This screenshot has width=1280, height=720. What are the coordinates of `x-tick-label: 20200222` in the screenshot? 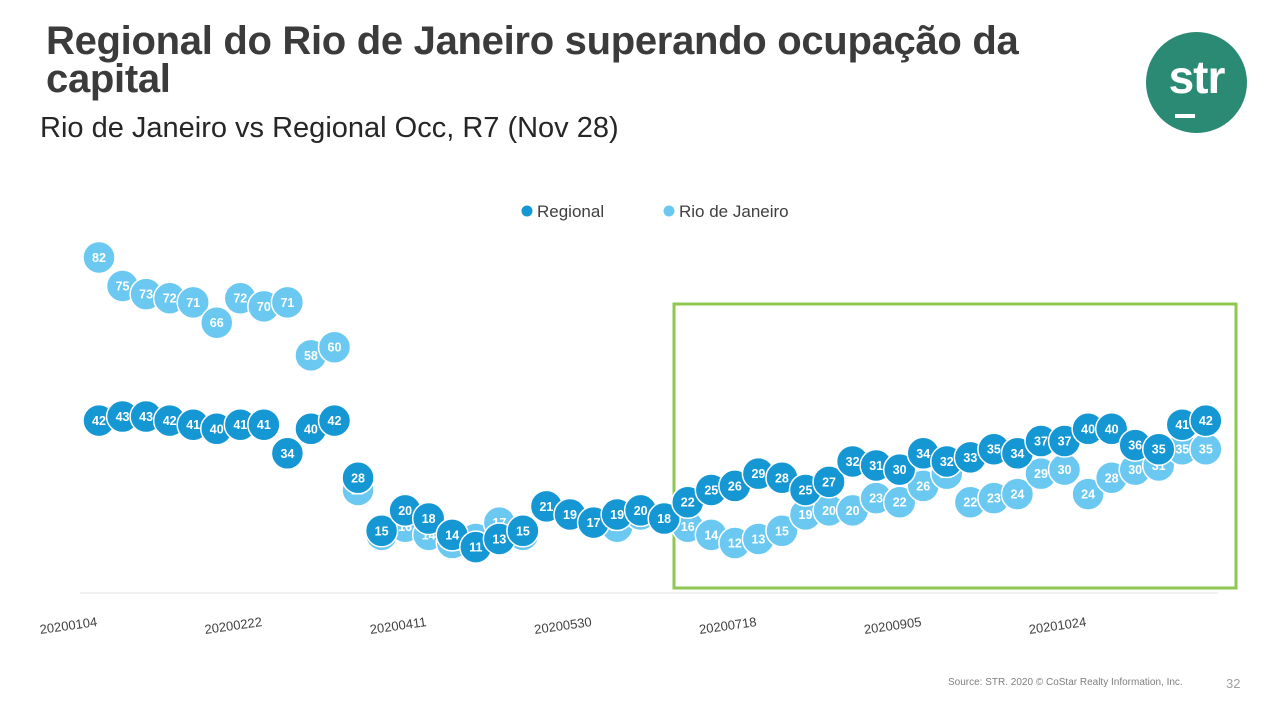 It's located at (233, 625).